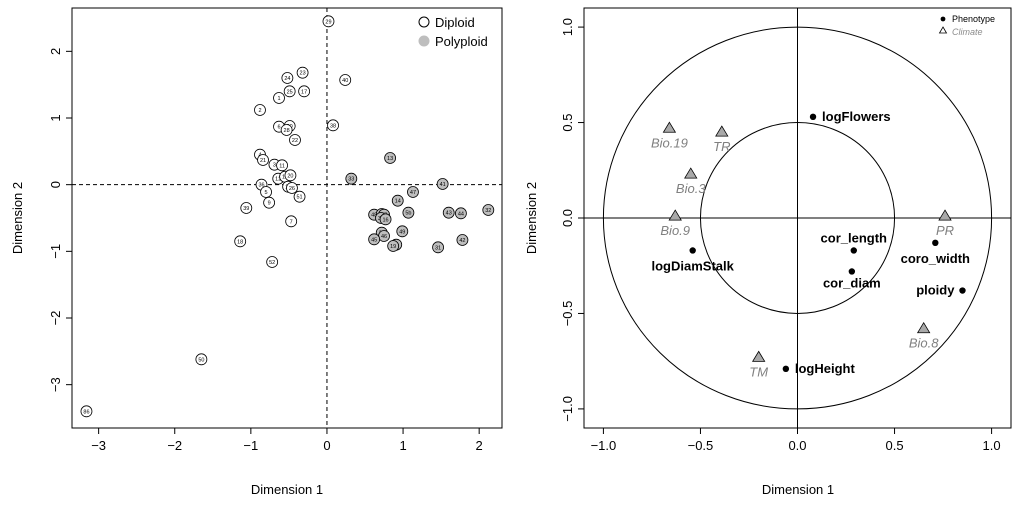 The height and width of the screenshot is (508, 1024). Describe the element at coordinates (797, 445) in the screenshot. I see `x-tick-label: 0.0` at that location.